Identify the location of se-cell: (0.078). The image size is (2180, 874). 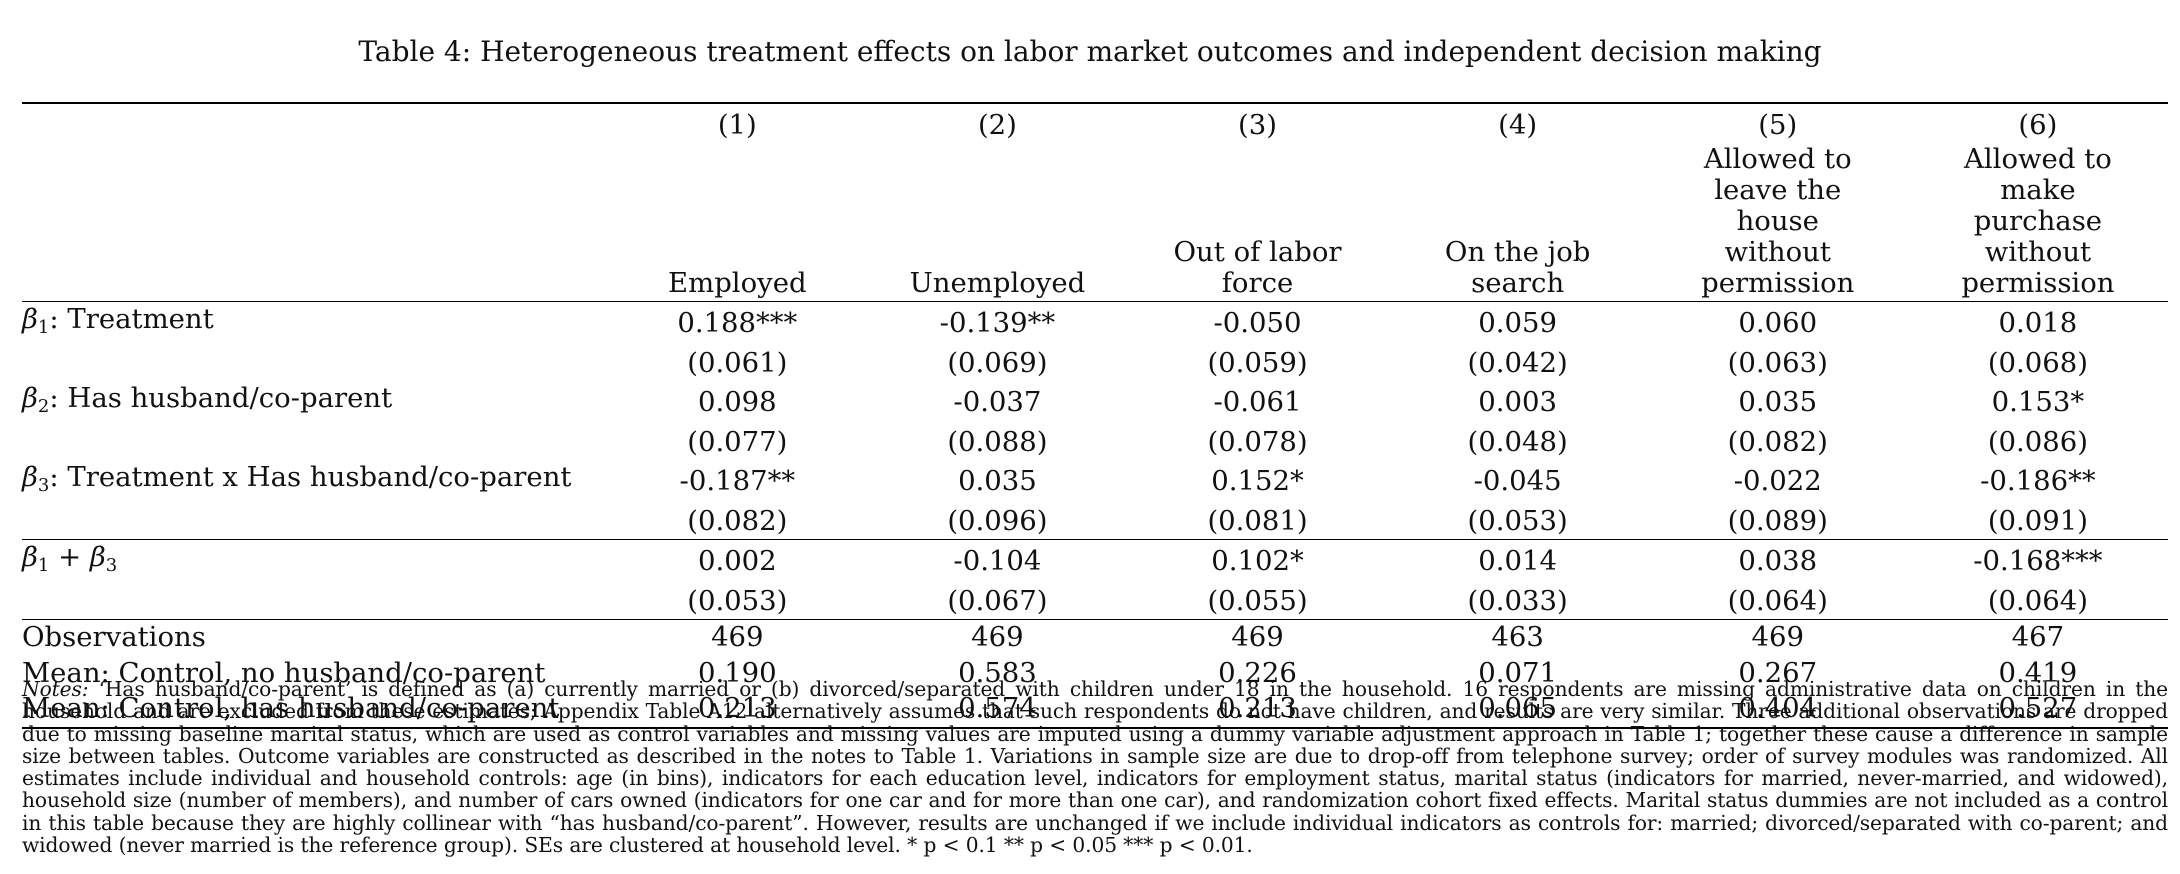
(1257, 441).